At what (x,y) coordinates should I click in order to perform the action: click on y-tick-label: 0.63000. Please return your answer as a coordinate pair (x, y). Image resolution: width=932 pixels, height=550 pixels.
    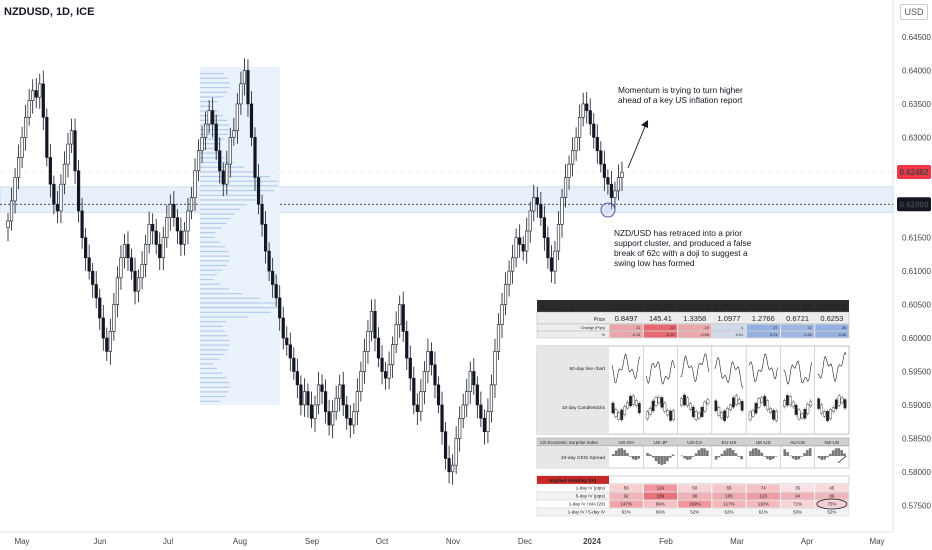
    Looking at the image, I should click on (916, 137).